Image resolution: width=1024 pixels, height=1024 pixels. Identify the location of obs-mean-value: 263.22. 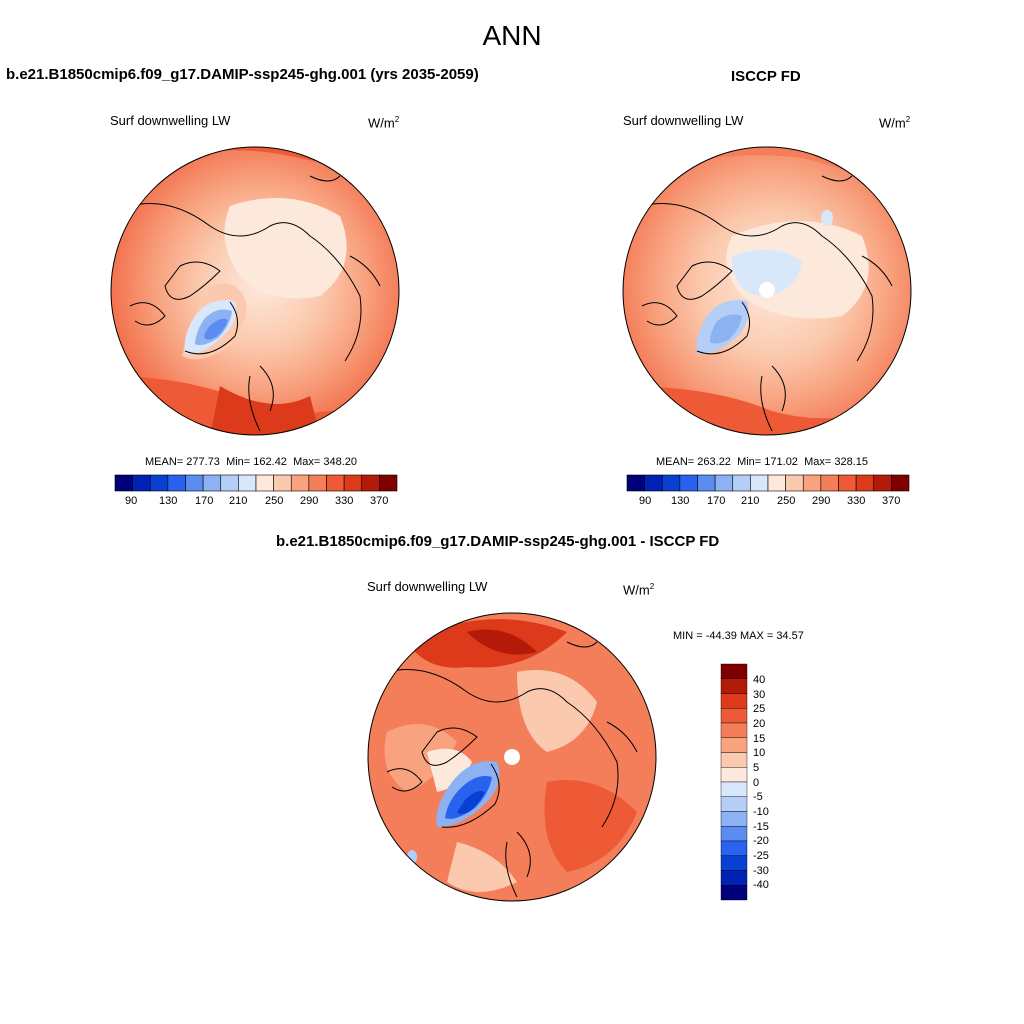
(714, 462).